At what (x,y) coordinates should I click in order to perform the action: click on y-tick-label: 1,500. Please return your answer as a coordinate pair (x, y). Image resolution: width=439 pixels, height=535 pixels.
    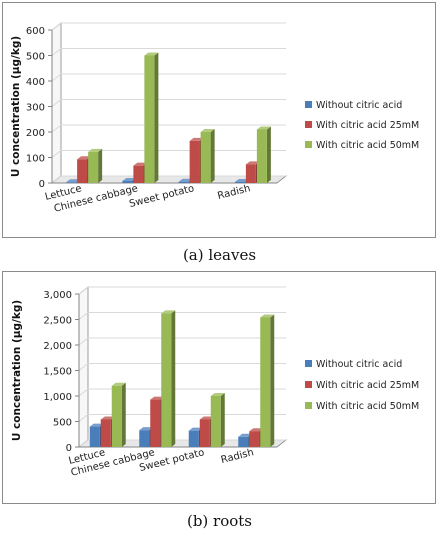
    Looking at the image, I should click on (57, 372).